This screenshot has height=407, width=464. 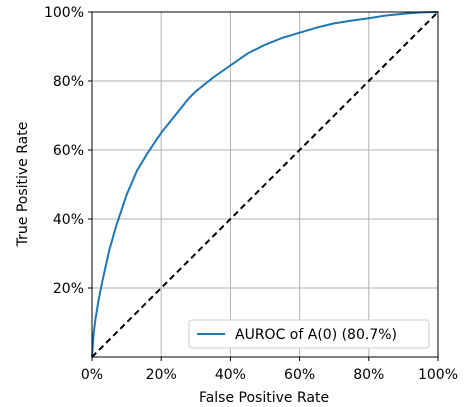 I want to click on x-tick-label: 80%, so click(x=368, y=375).